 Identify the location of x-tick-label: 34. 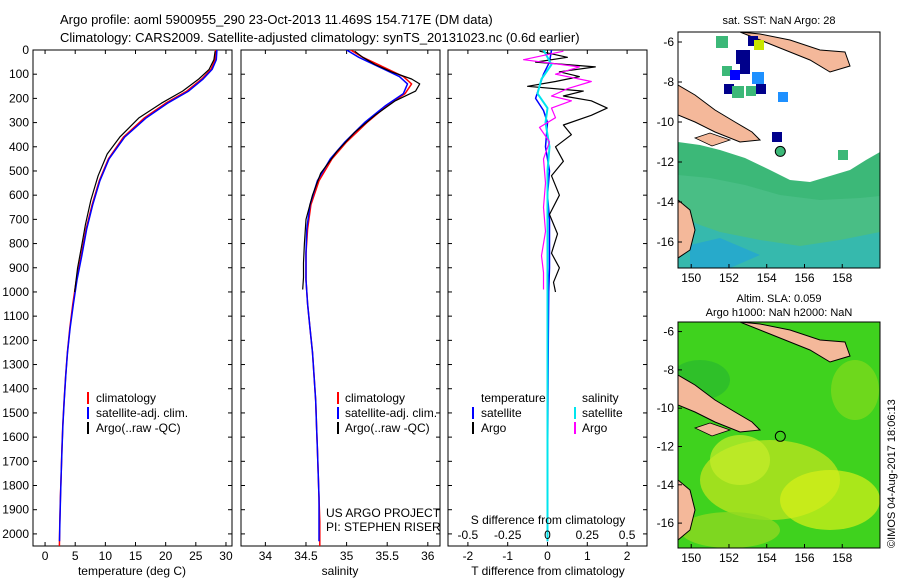
(266, 556).